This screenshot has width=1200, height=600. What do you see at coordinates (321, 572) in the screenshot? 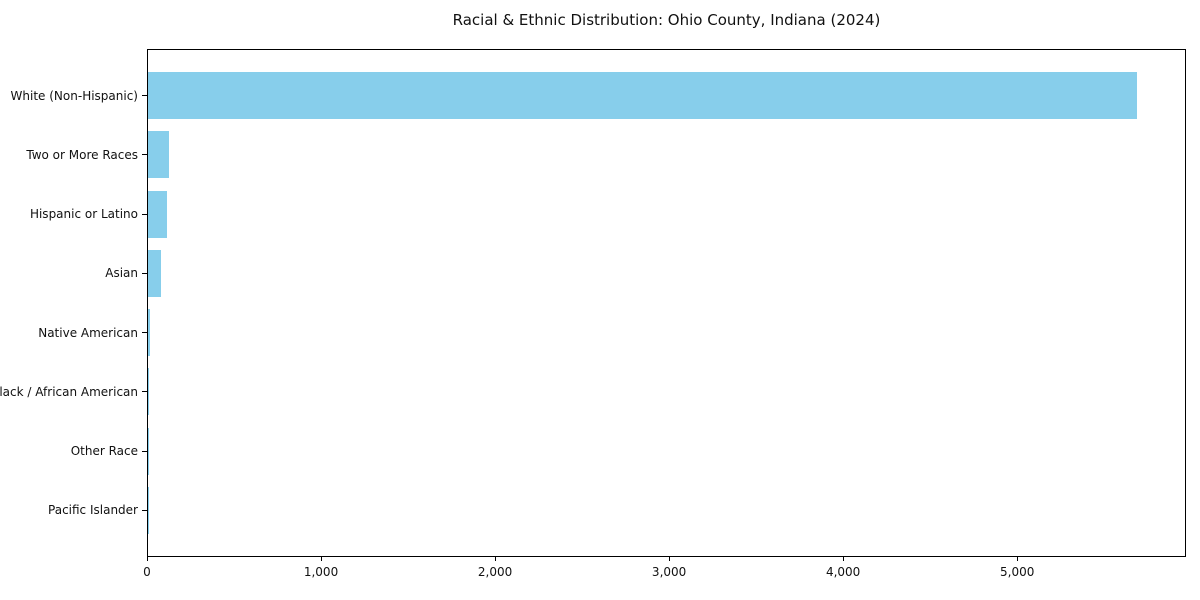
I see `x-tick-label: 1,000` at bounding box center [321, 572].